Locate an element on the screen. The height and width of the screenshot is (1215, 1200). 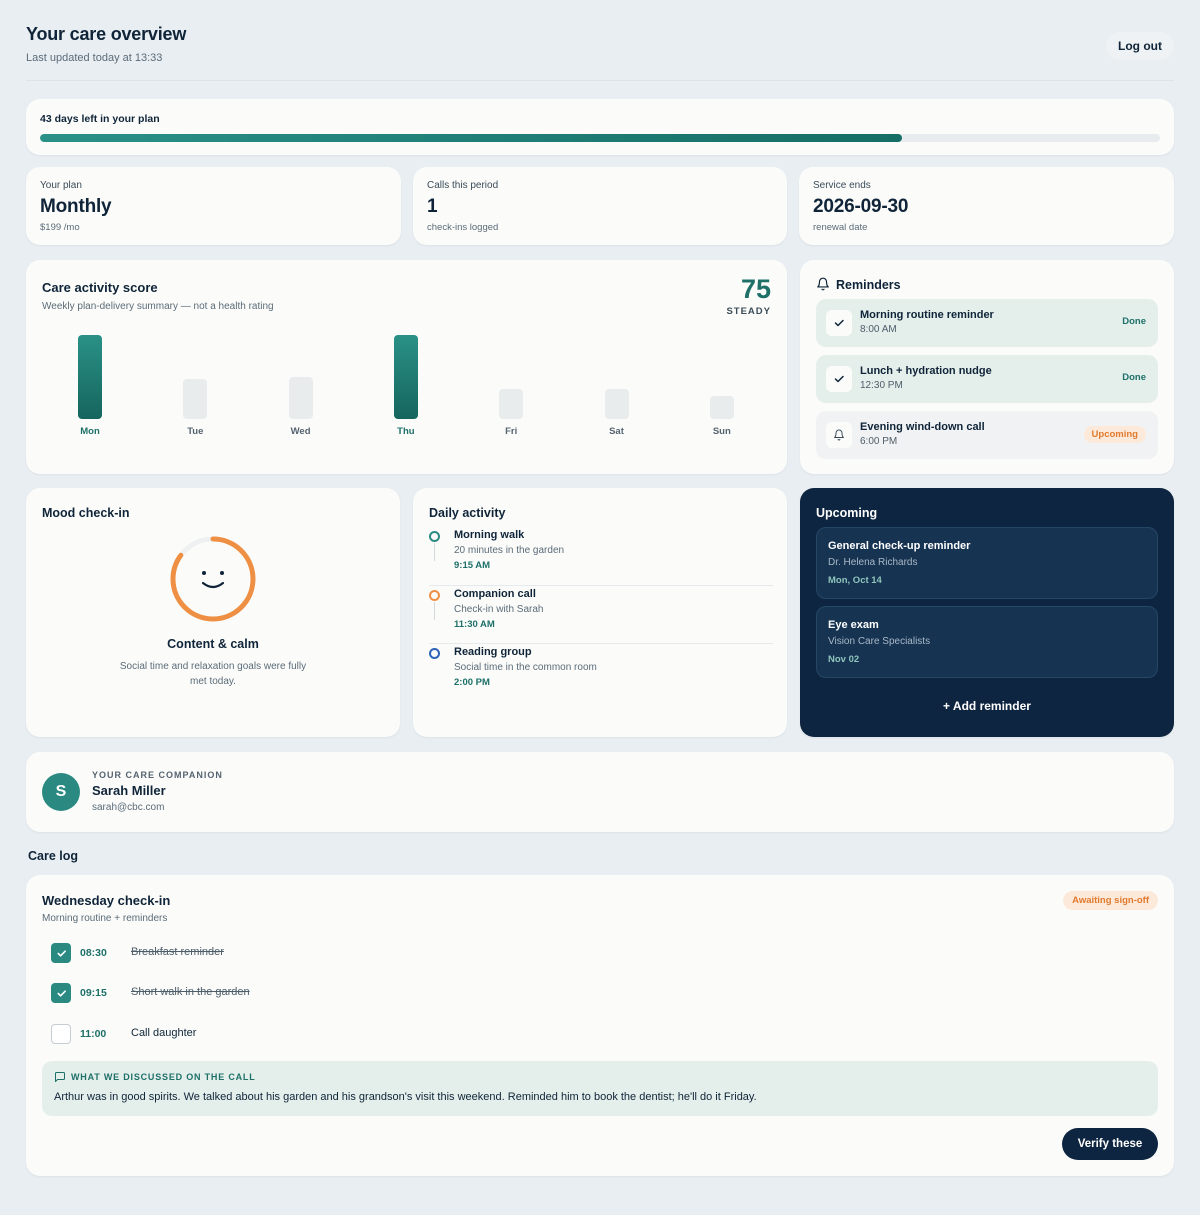
companion-email: sarah@cbc.com is located at coordinates (128, 807).